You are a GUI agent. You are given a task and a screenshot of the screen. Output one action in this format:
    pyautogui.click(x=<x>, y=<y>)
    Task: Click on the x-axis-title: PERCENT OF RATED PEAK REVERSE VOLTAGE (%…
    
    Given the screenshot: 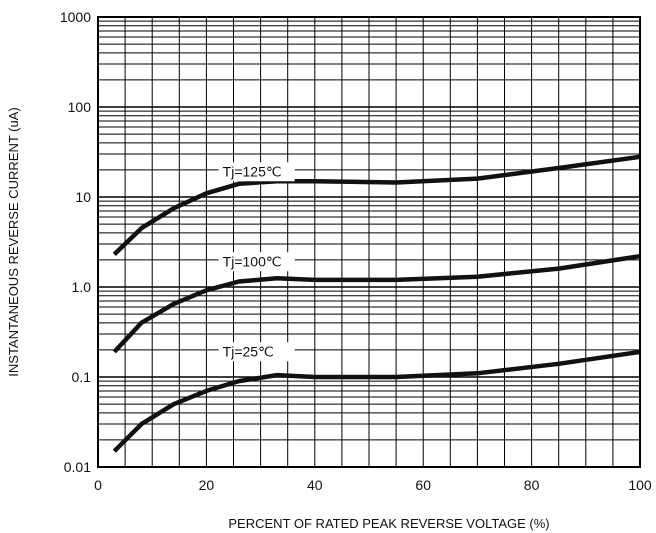 What is the action you would take?
    pyautogui.click(x=388, y=523)
    